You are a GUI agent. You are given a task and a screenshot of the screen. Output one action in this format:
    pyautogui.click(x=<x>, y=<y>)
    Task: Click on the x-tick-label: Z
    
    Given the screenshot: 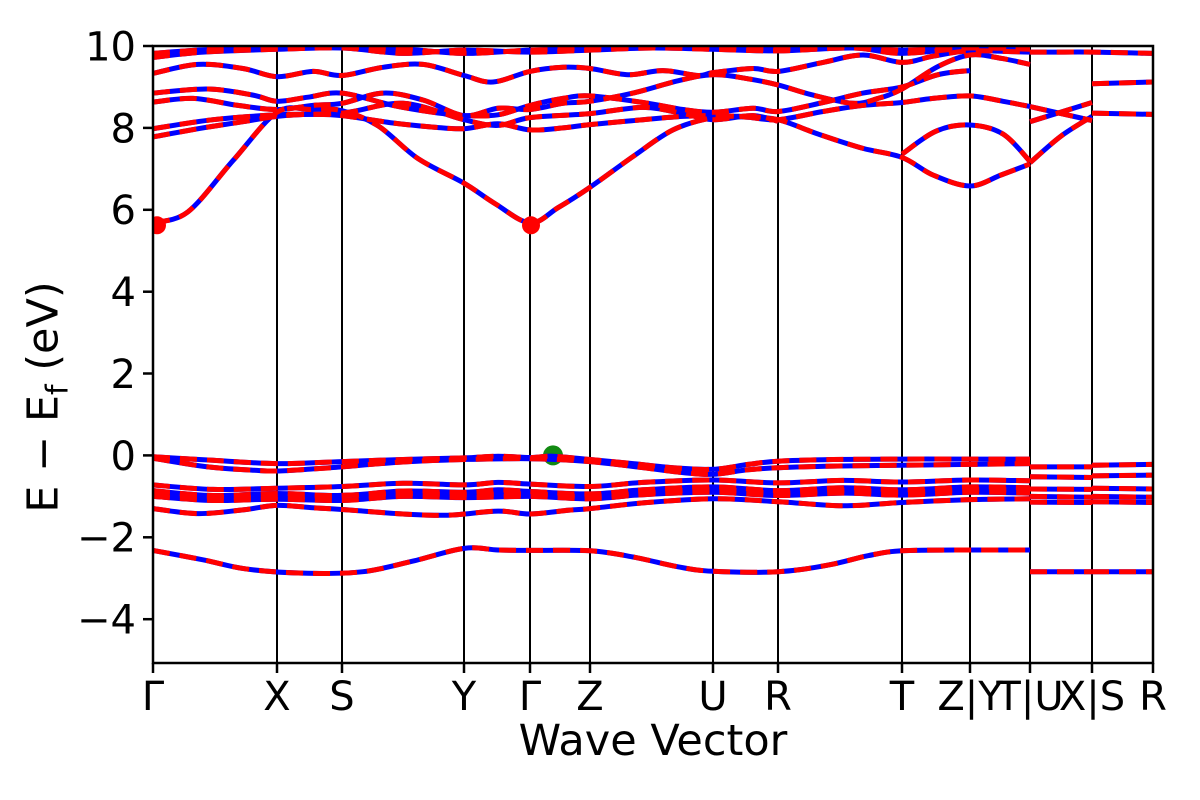 What is the action you would take?
    pyautogui.click(x=589, y=697)
    